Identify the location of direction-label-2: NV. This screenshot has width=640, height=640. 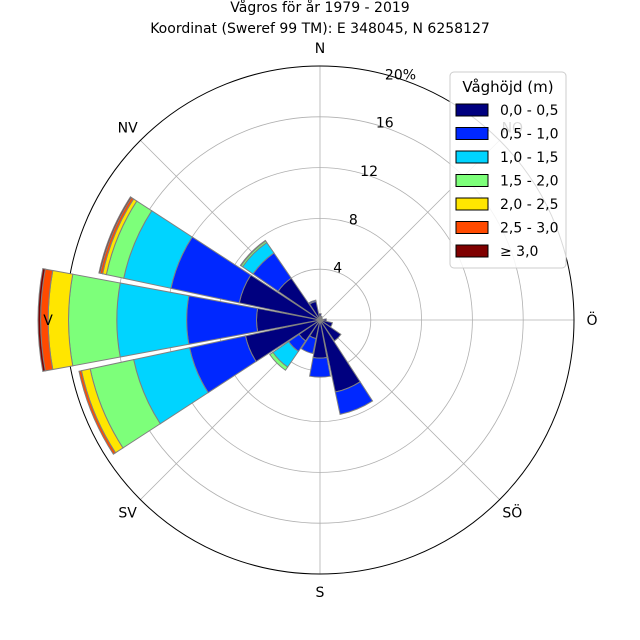
(128, 129).